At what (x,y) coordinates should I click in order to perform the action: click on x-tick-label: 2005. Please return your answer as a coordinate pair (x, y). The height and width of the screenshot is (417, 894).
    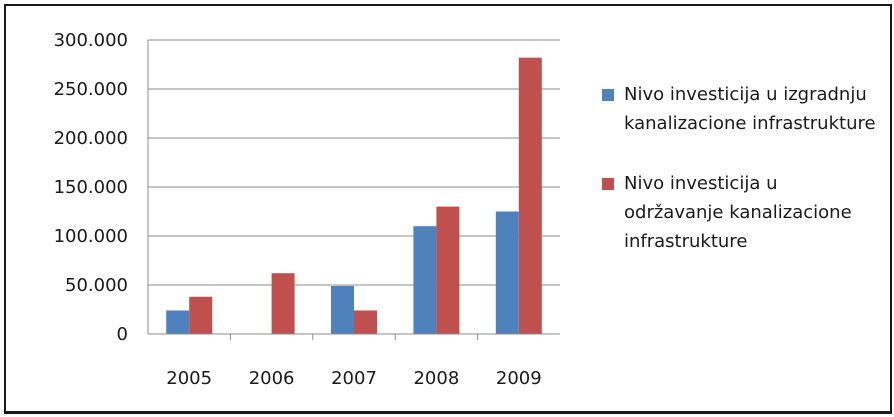
    Looking at the image, I should click on (189, 378).